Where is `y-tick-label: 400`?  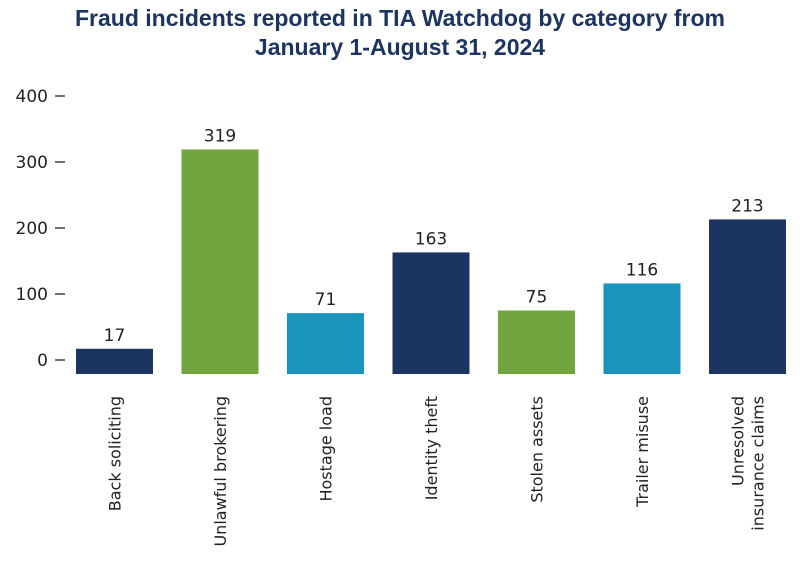
y-tick-label: 400 is located at coordinates (32, 97).